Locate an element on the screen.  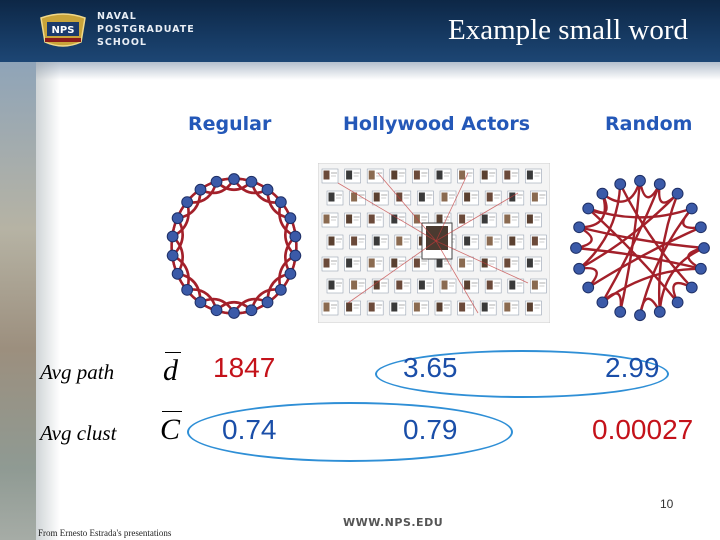
row-label-avg-clust: Avg clust is located at coordinates (78, 433).